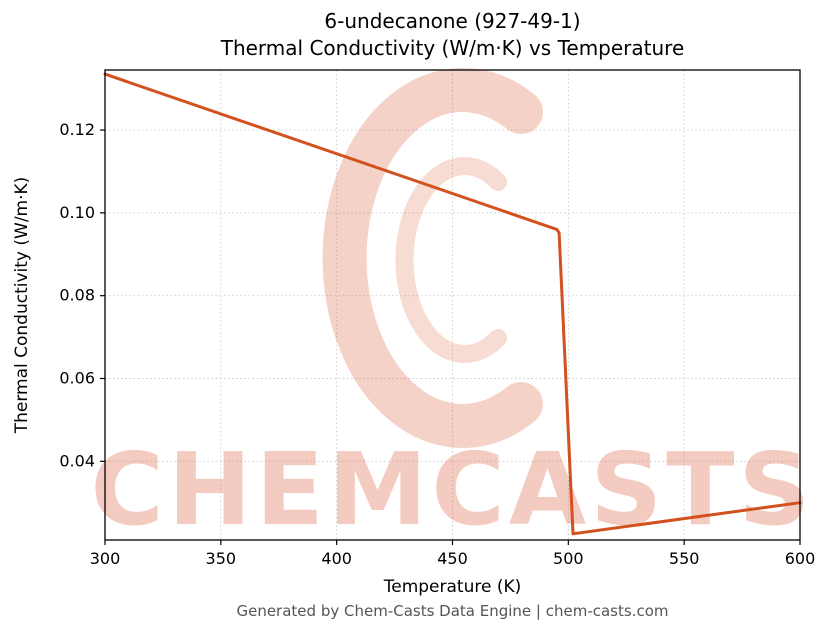 Image resolution: width=836 pixels, height=644 pixels. I want to click on x-axis-label: Temperature (K), so click(452, 587).